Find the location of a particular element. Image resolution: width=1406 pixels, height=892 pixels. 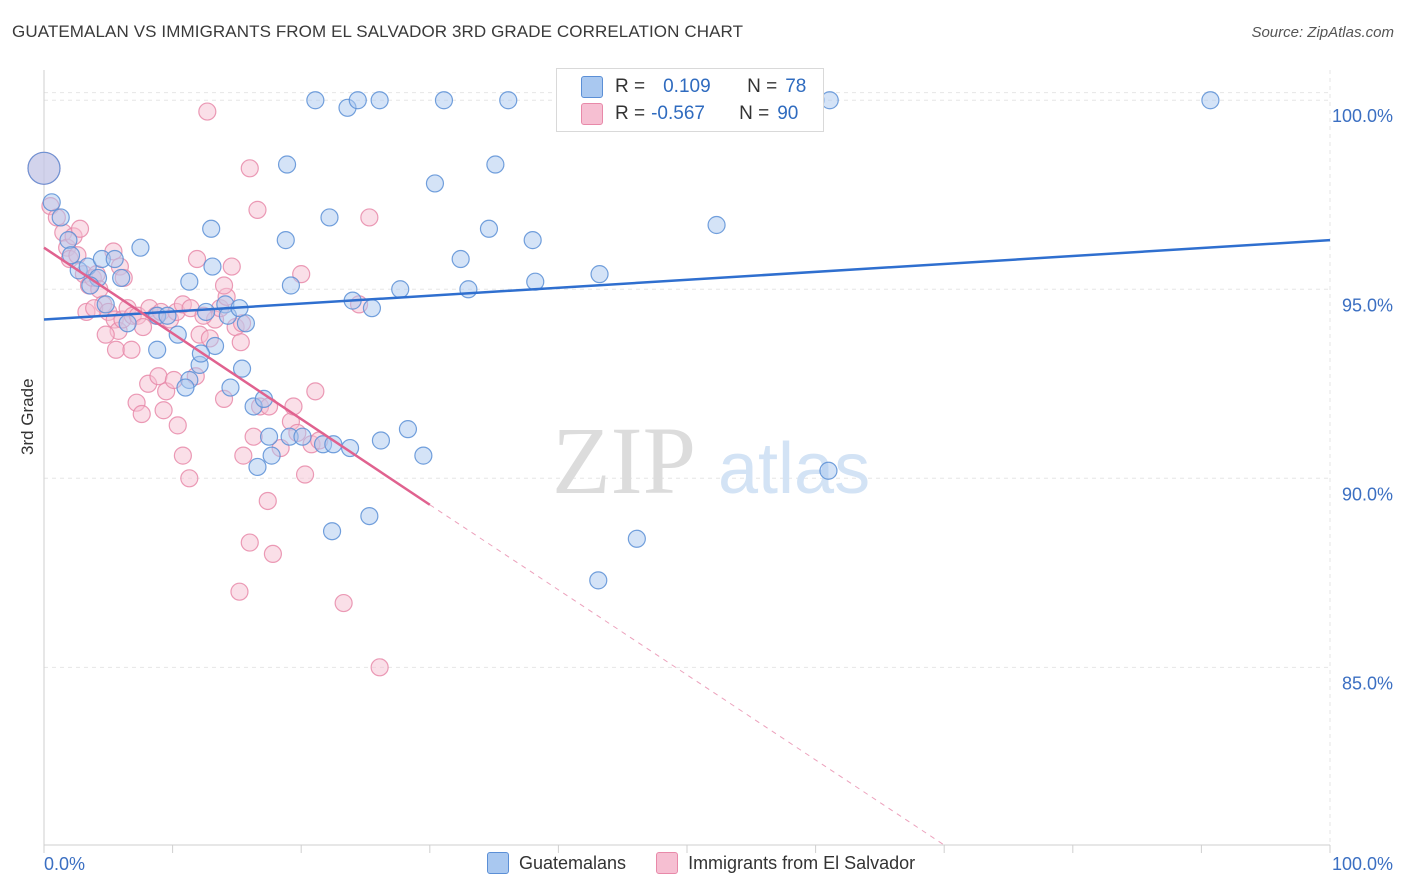

y-tick-label: 95.0% is located at coordinates (1367, 305).